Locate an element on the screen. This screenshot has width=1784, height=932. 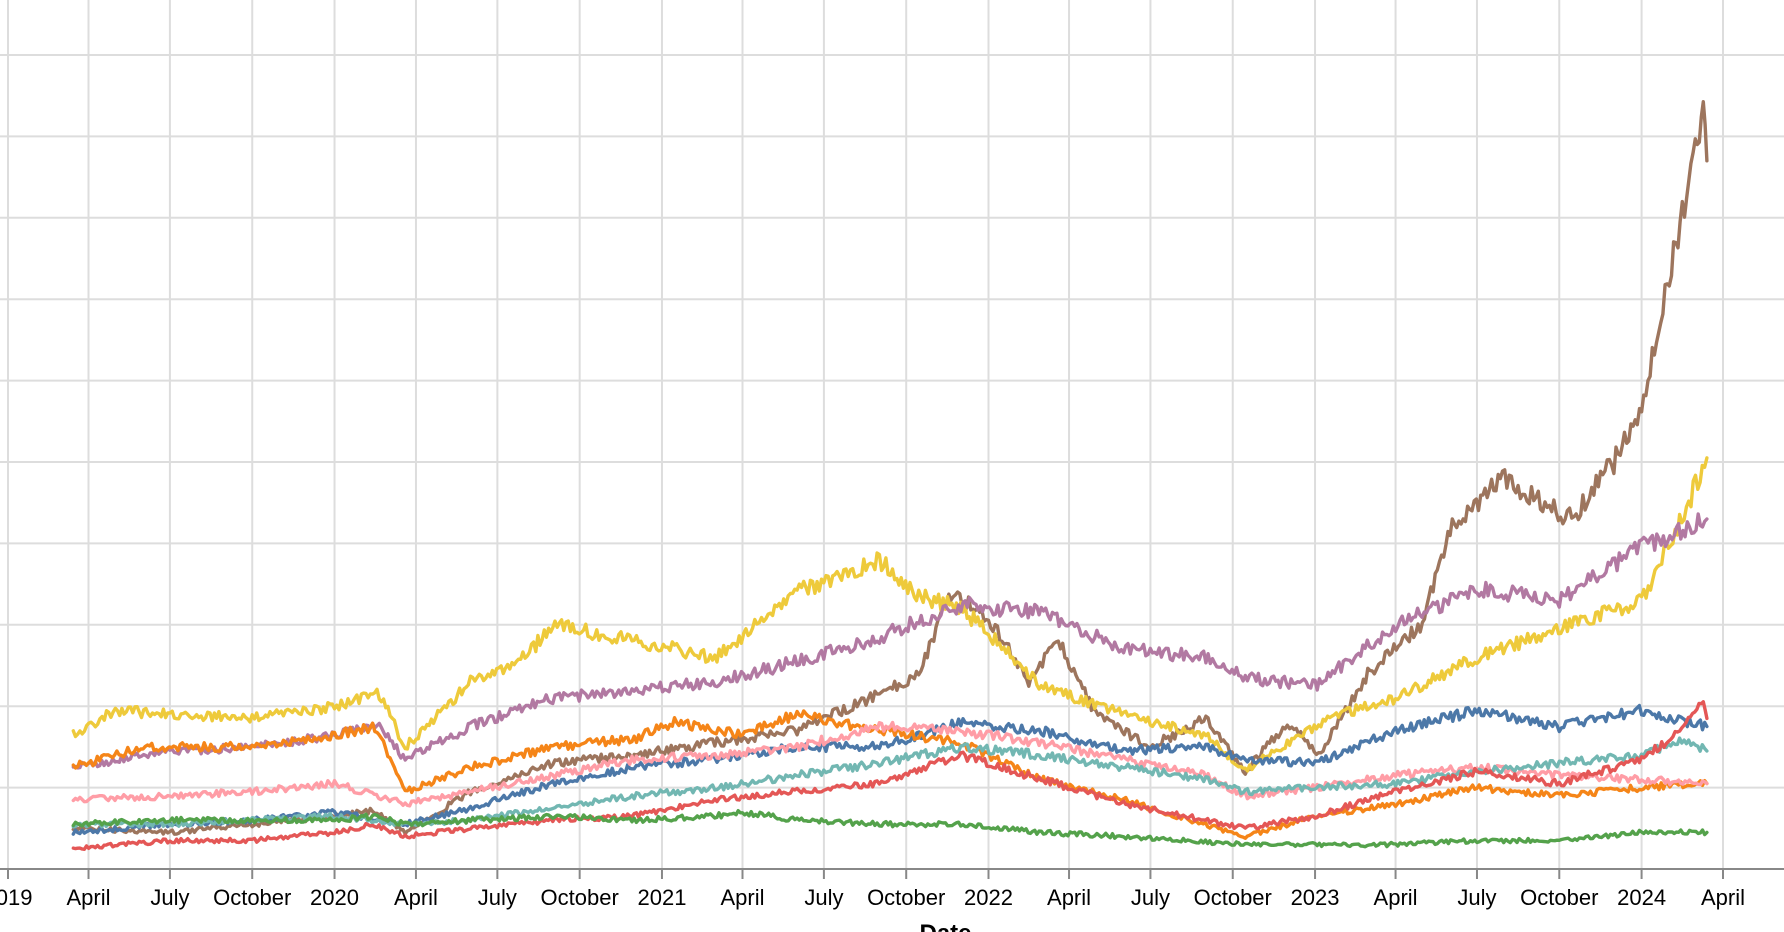
x-tick-label: 2024 is located at coordinates (1641, 897).